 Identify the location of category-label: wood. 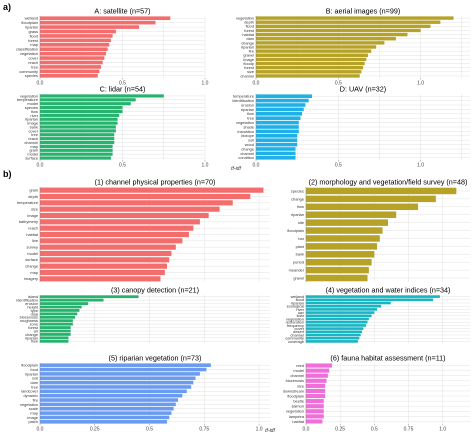
(249, 144).